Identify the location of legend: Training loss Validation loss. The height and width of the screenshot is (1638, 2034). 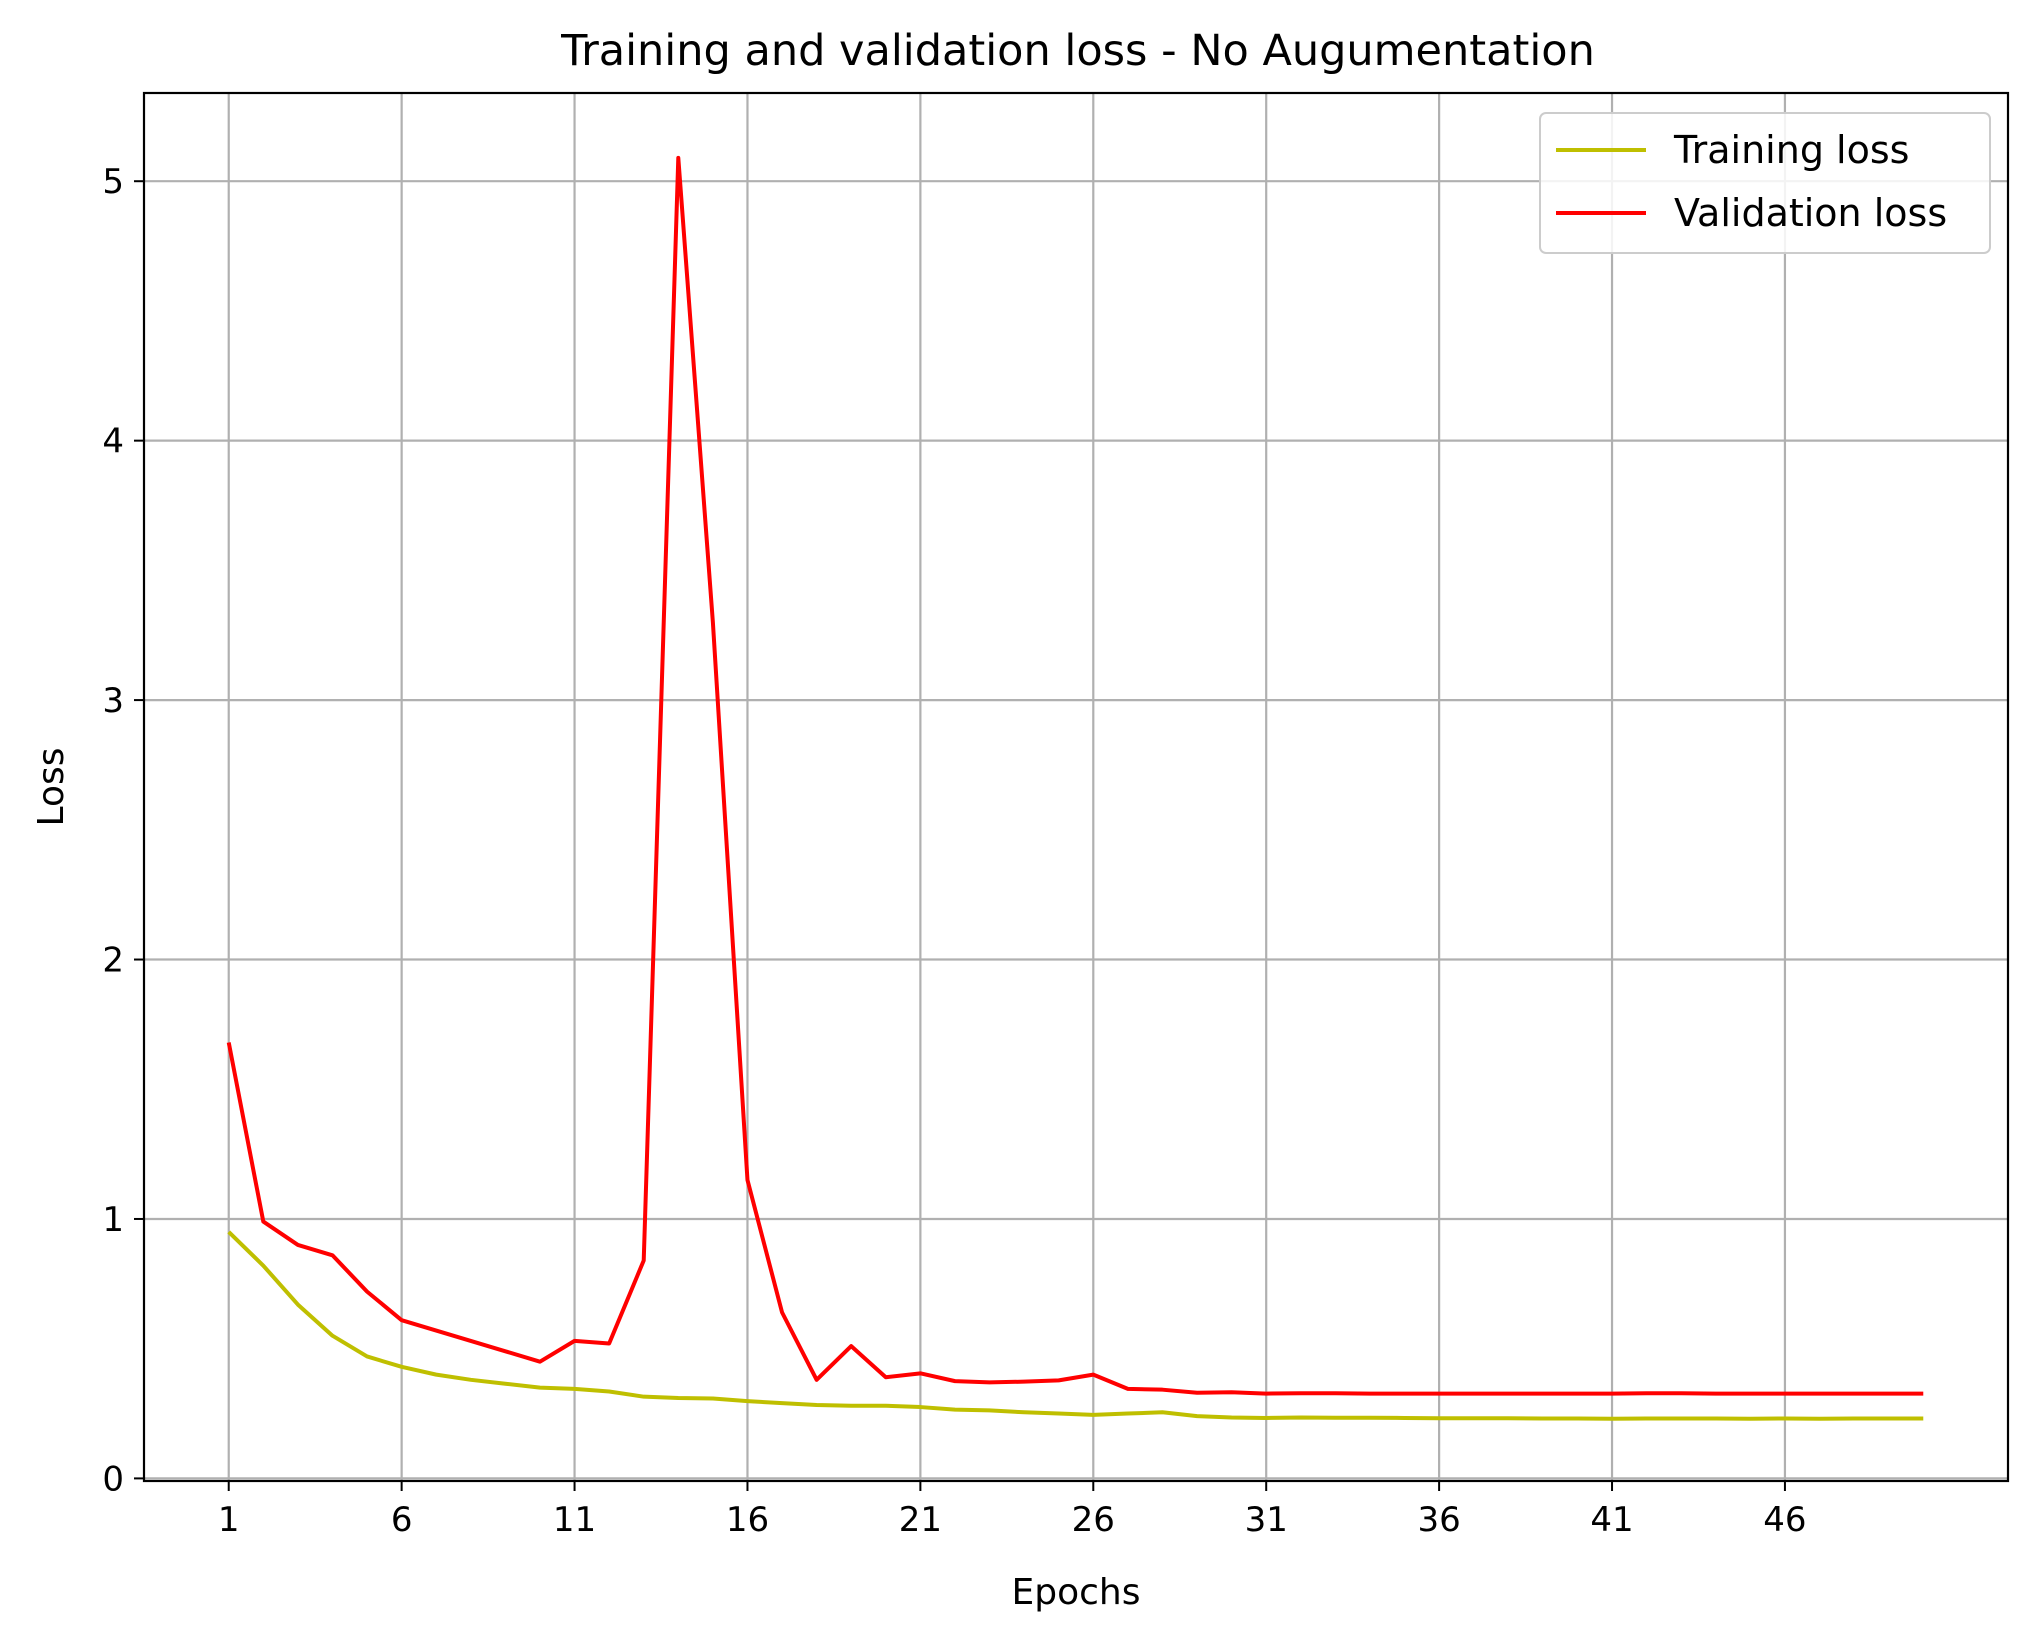
(1765, 183).